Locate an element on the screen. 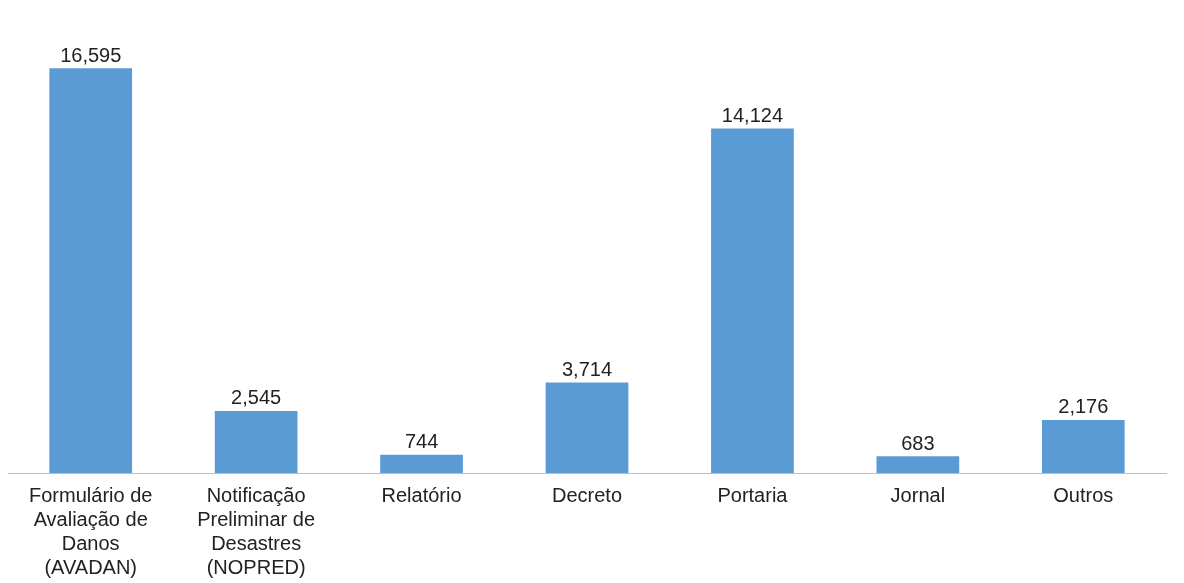  data-label: 16,595 is located at coordinates (91, 54).